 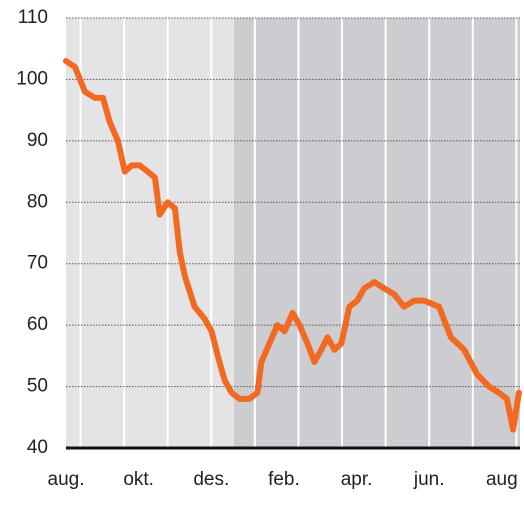 What do you see at coordinates (37, 140) in the screenshot?
I see `y-tick-label: 90` at bounding box center [37, 140].